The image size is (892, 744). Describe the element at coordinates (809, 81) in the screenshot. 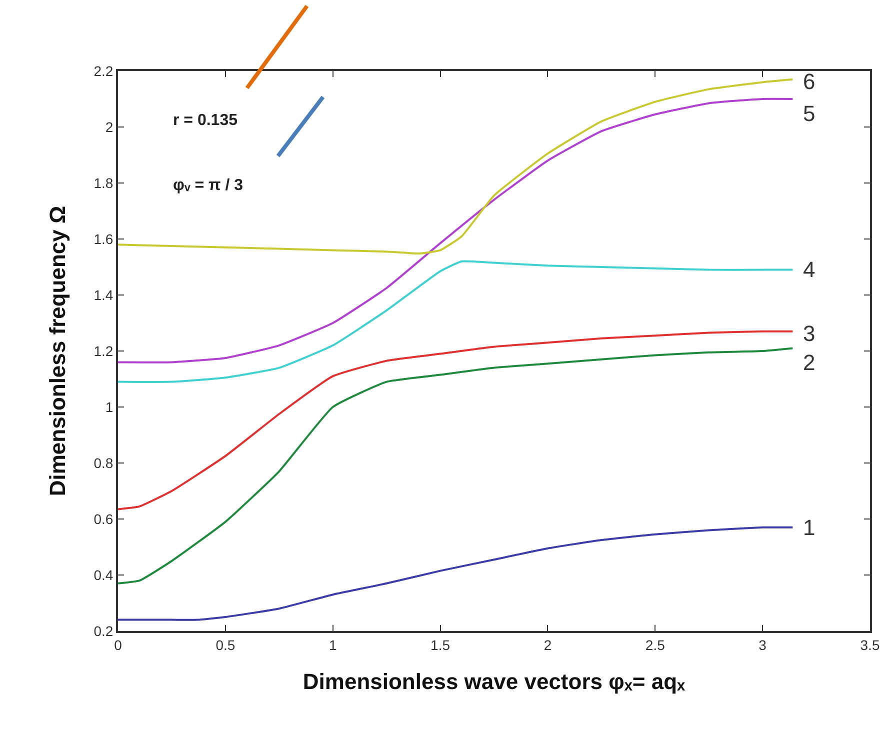

I see `series-label: 6` at that location.